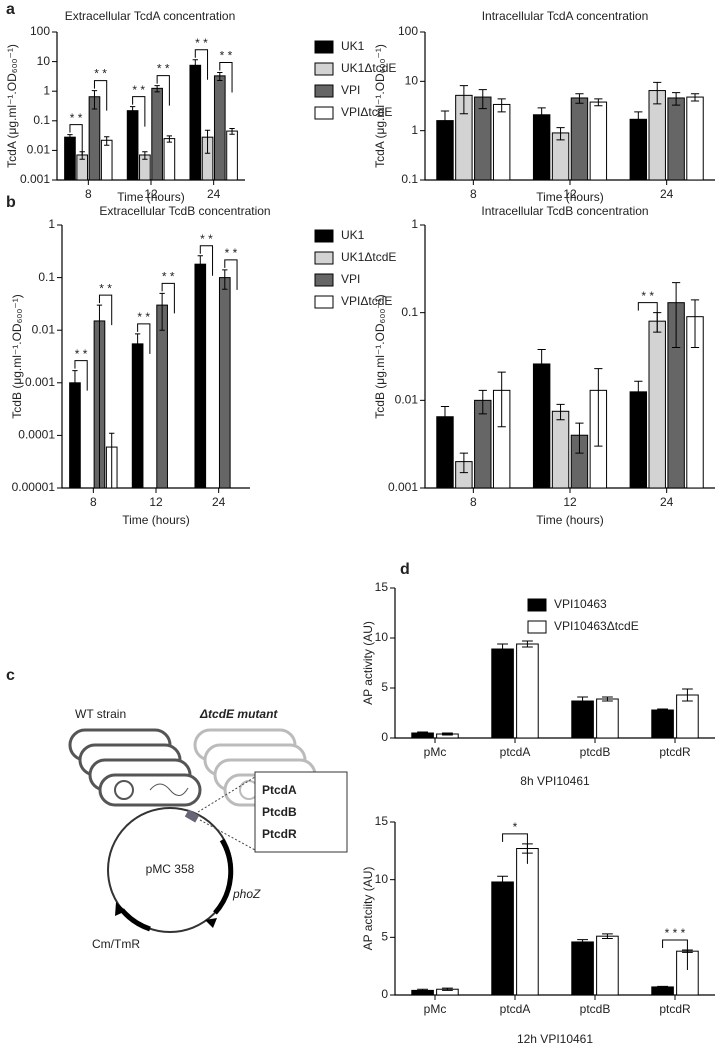  I want to click on y-axis-label: AP activity (AU), so click(368, 663).